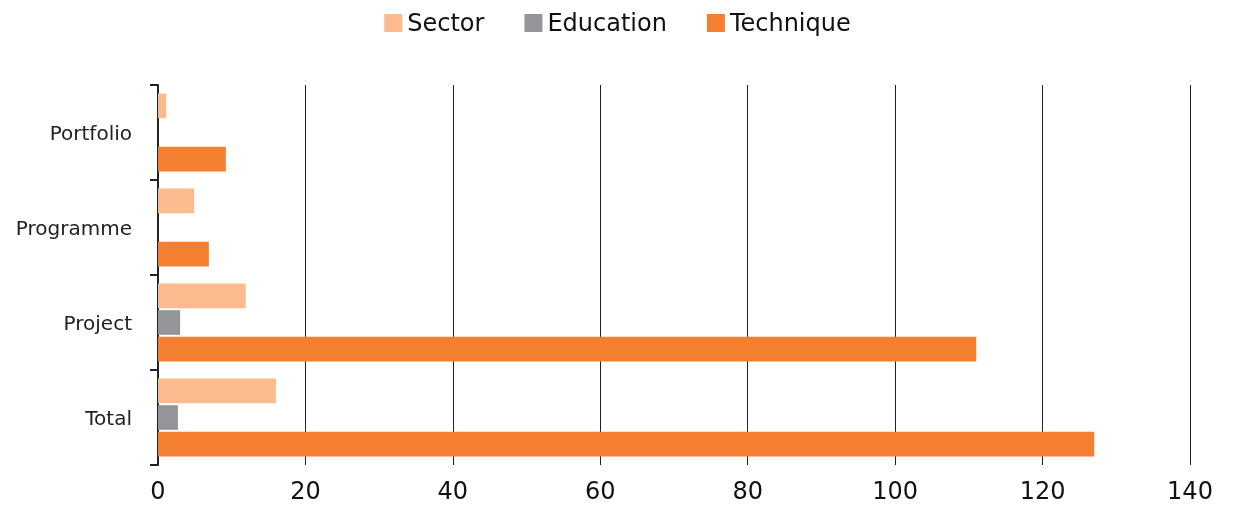 The image size is (1235, 520). What do you see at coordinates (98, 322) in the screenshot?
I see `y-tick-label: Project` at bounding box center [98, 322].